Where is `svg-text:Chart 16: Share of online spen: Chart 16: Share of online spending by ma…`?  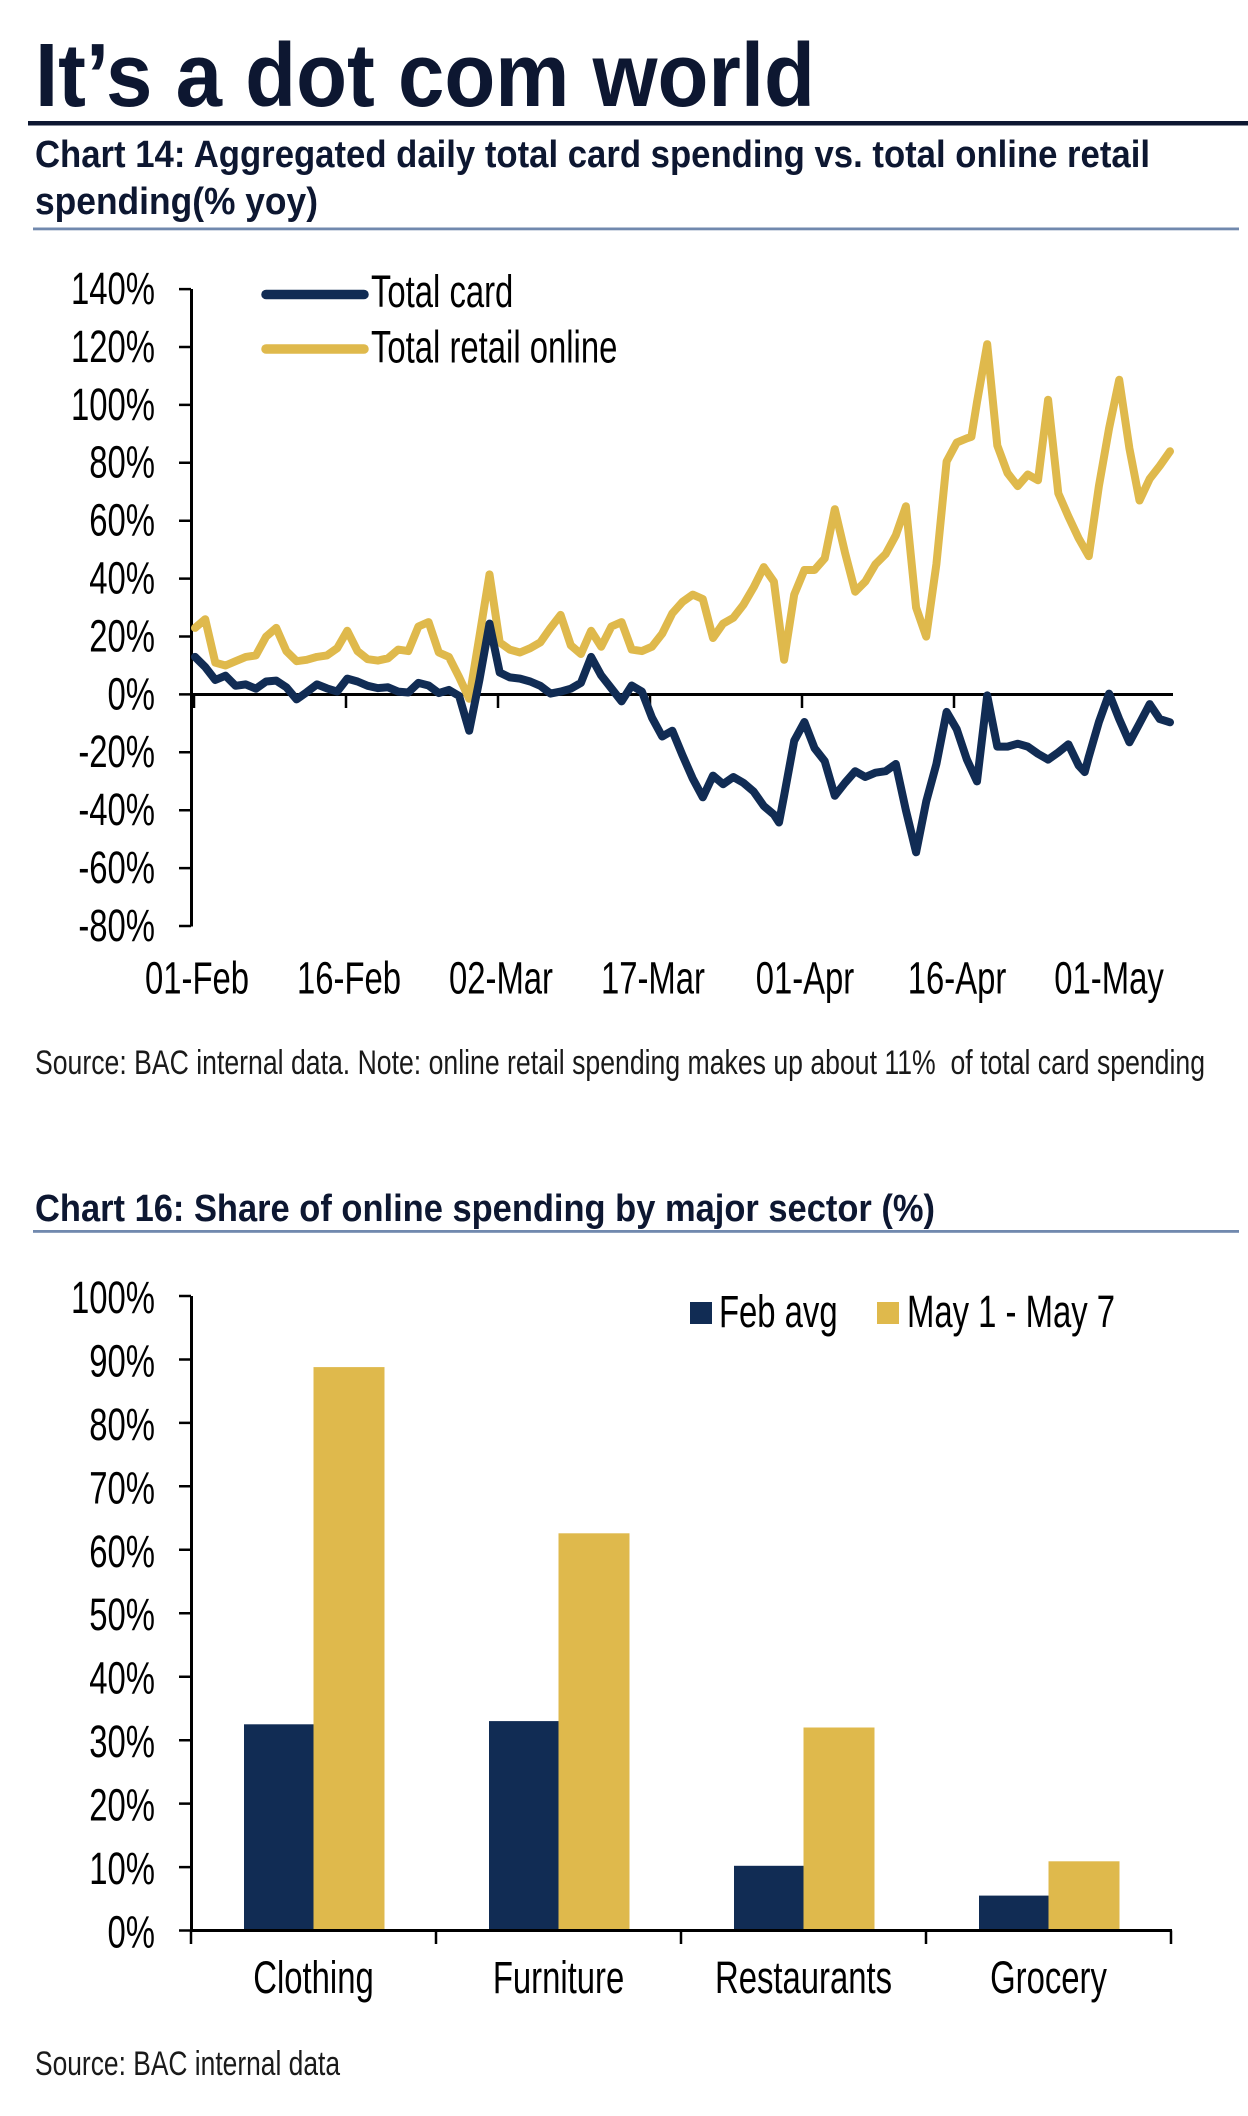
svg-text:Chart 16: Share of online spen: Chart 16: Share of online spending by ma… is located at coordinates (485, 1209).